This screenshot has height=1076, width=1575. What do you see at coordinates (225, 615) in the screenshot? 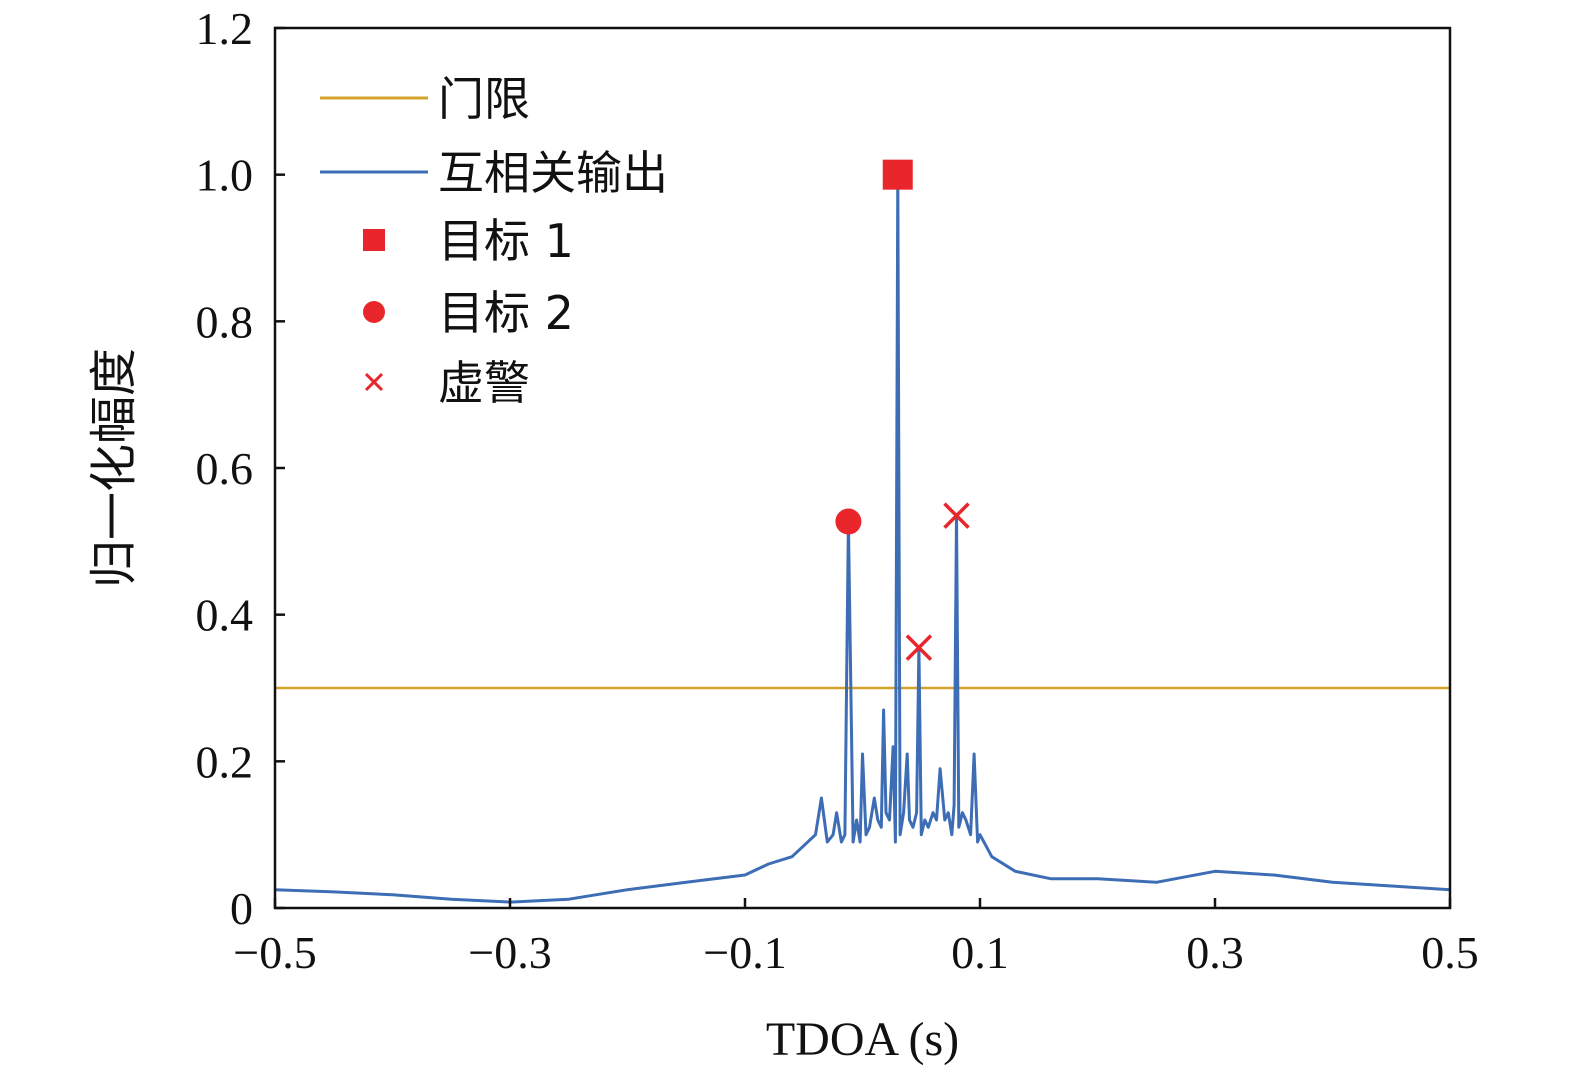
I see `y-tick-label: 0.4` at bounding box center [225, 615].